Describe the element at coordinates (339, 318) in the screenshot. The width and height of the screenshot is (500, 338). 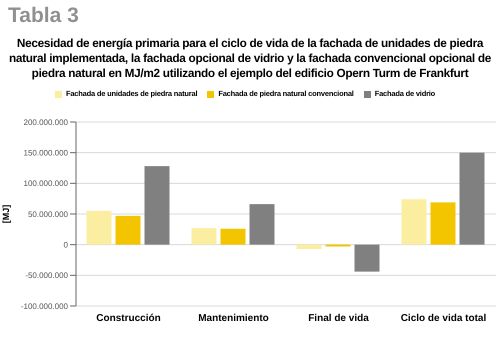
I see `x-tick-label: Final de vida` at that location.